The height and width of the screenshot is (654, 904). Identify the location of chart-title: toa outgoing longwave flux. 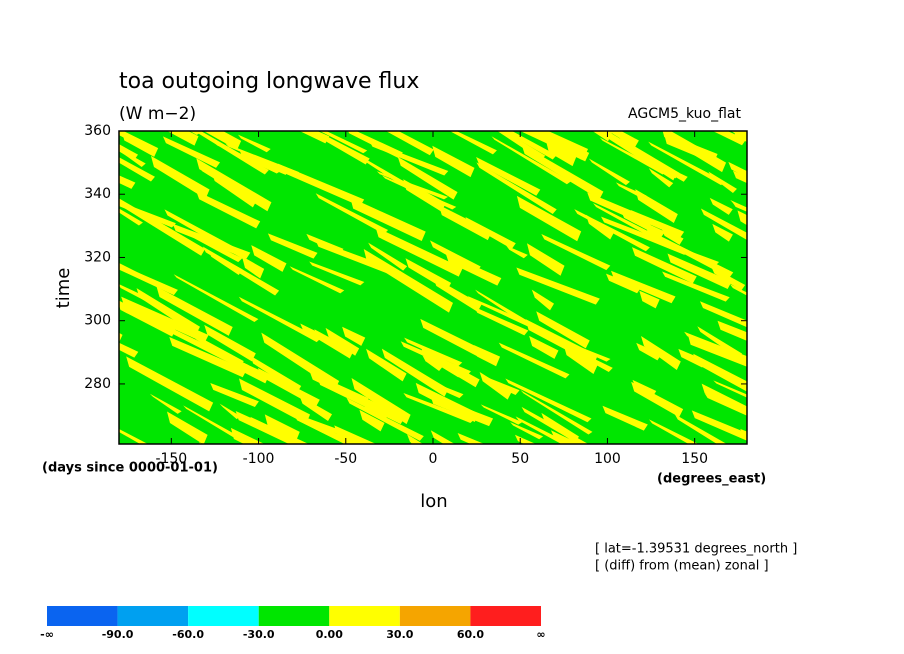
(269, 81).